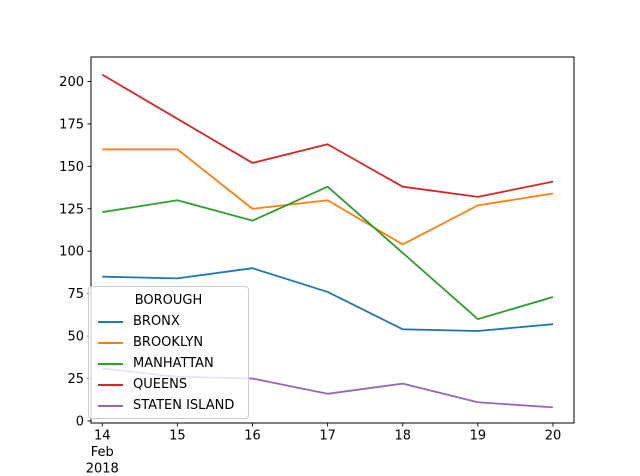 Image resolution: width=640 pixels, height=476 pixels. I want to click on y-tick-label: 50, so click(75, 337).